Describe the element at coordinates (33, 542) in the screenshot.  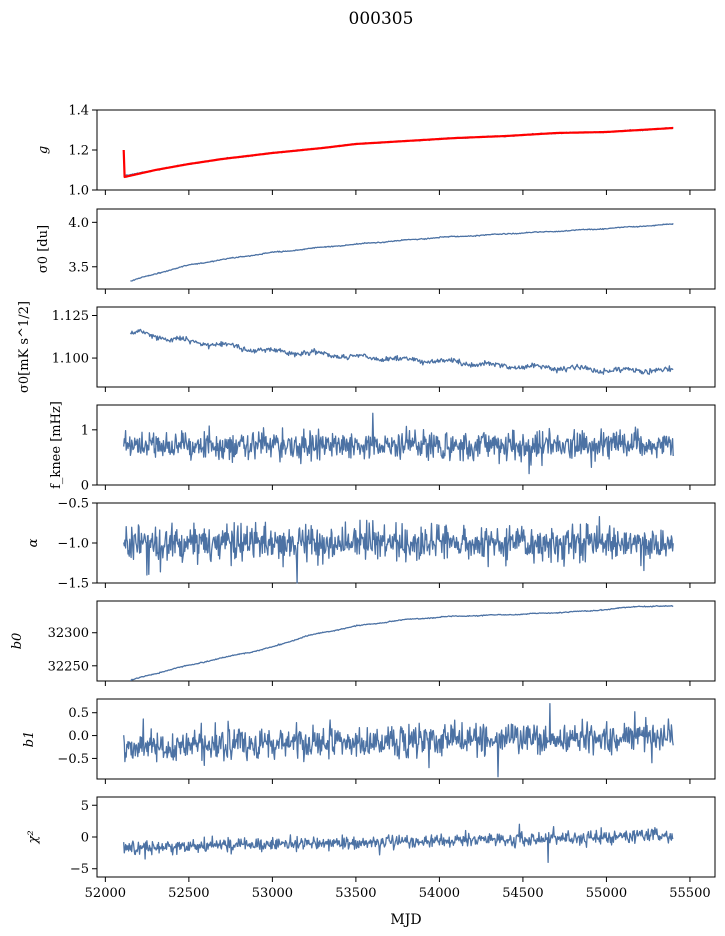
I see `panel-ylabel: α` at that location.